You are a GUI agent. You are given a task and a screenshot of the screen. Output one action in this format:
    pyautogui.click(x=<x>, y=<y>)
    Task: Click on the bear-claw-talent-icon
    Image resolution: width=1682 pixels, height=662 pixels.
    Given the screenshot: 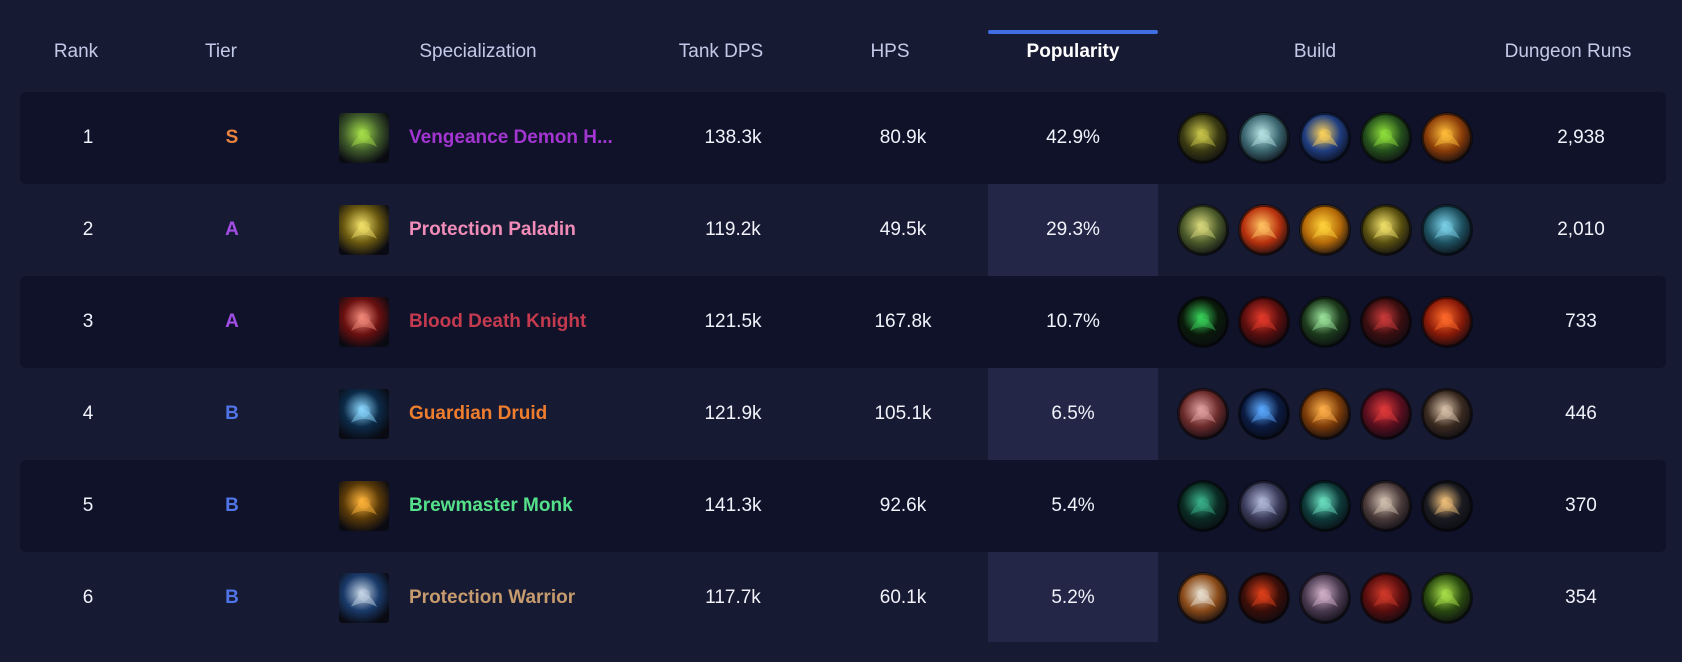 What is the action you would take?
    pyautogui.click(x=1447, y=414)
    